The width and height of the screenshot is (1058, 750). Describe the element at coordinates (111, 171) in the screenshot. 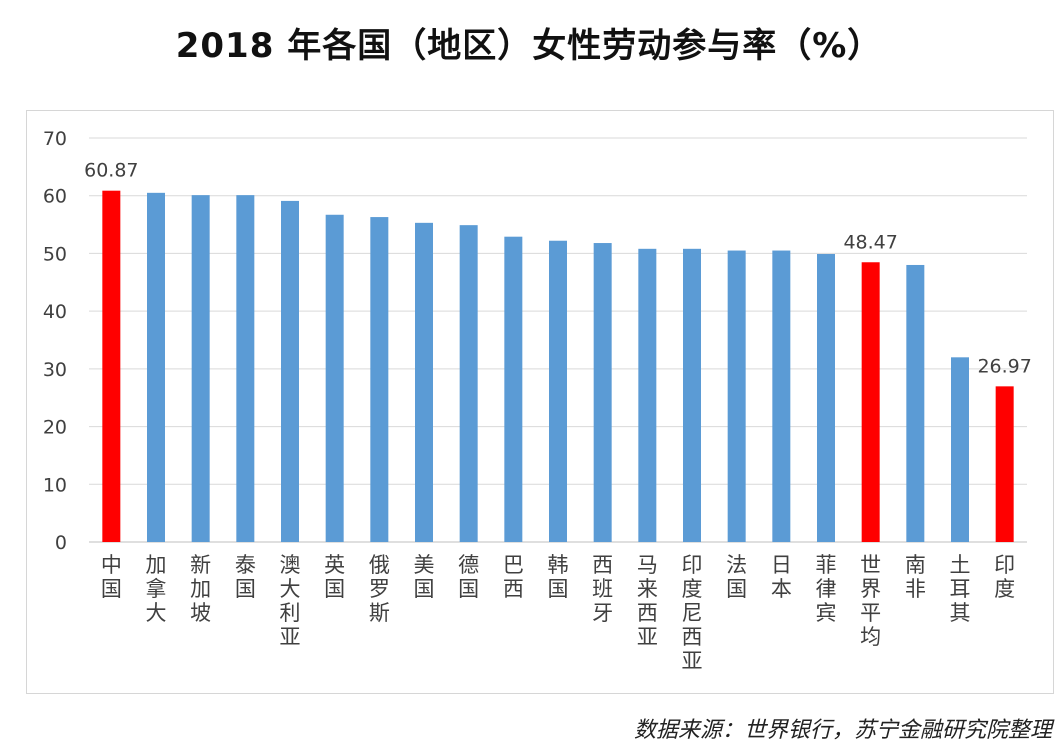

I see `data-label: 60.87` at that location.